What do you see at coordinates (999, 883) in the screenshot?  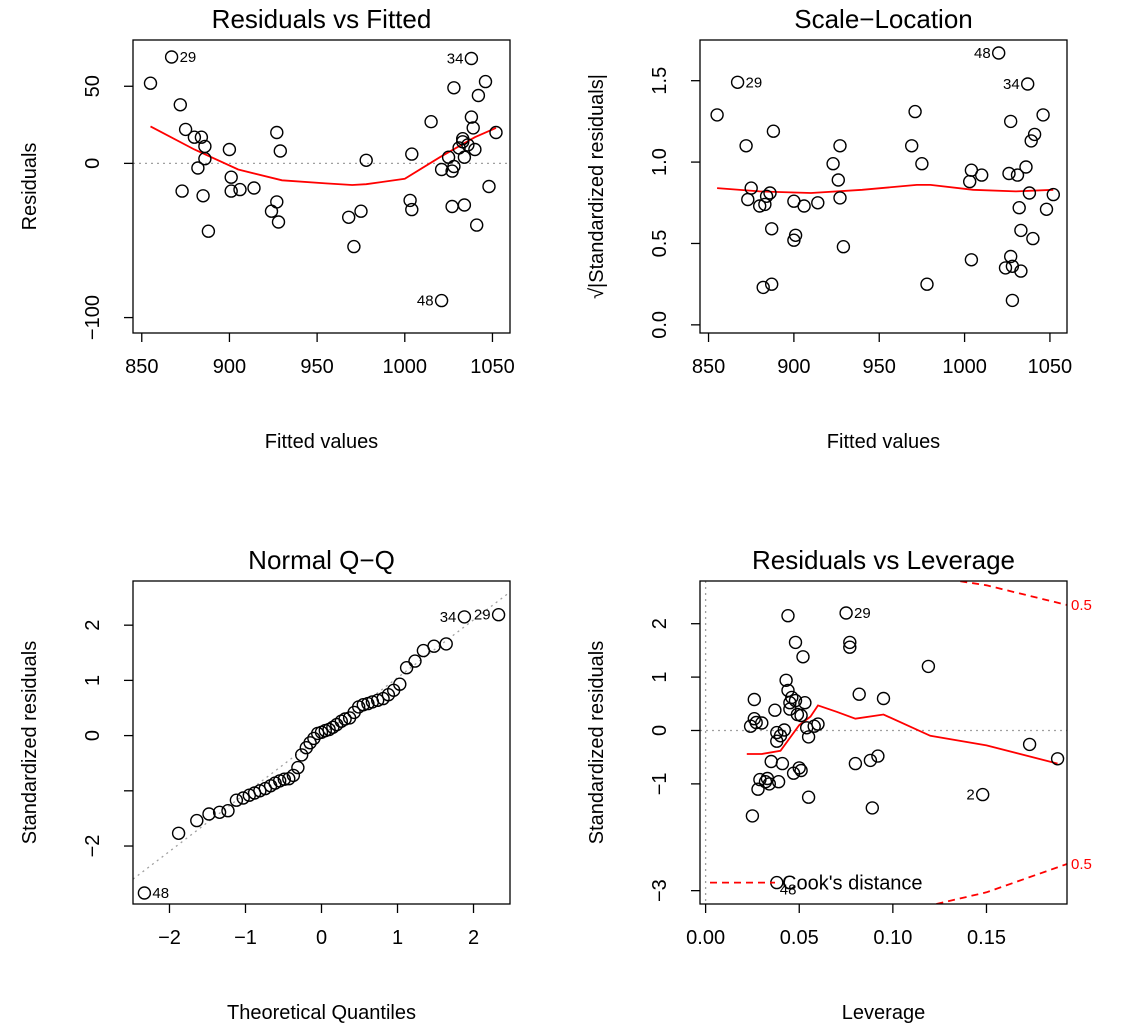 I see `panel-4-cook-contour-lower` at bounding box center [999, 883].